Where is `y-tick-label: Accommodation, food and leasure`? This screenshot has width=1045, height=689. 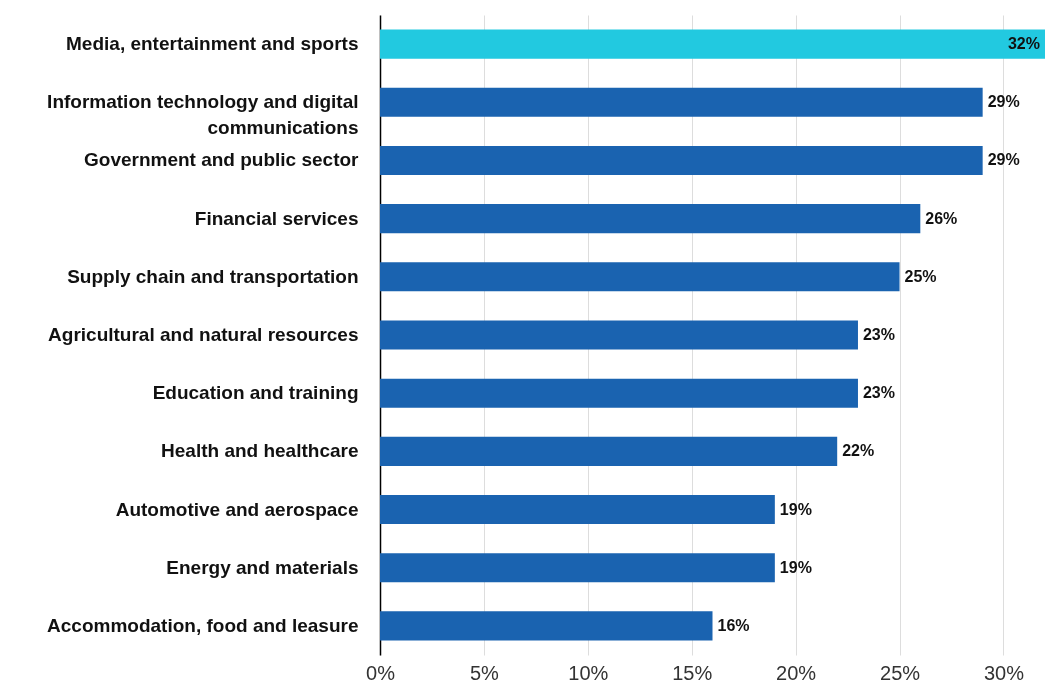
y-tick-label: Accommodation, food and leasure is located at coordinates (203, 625).